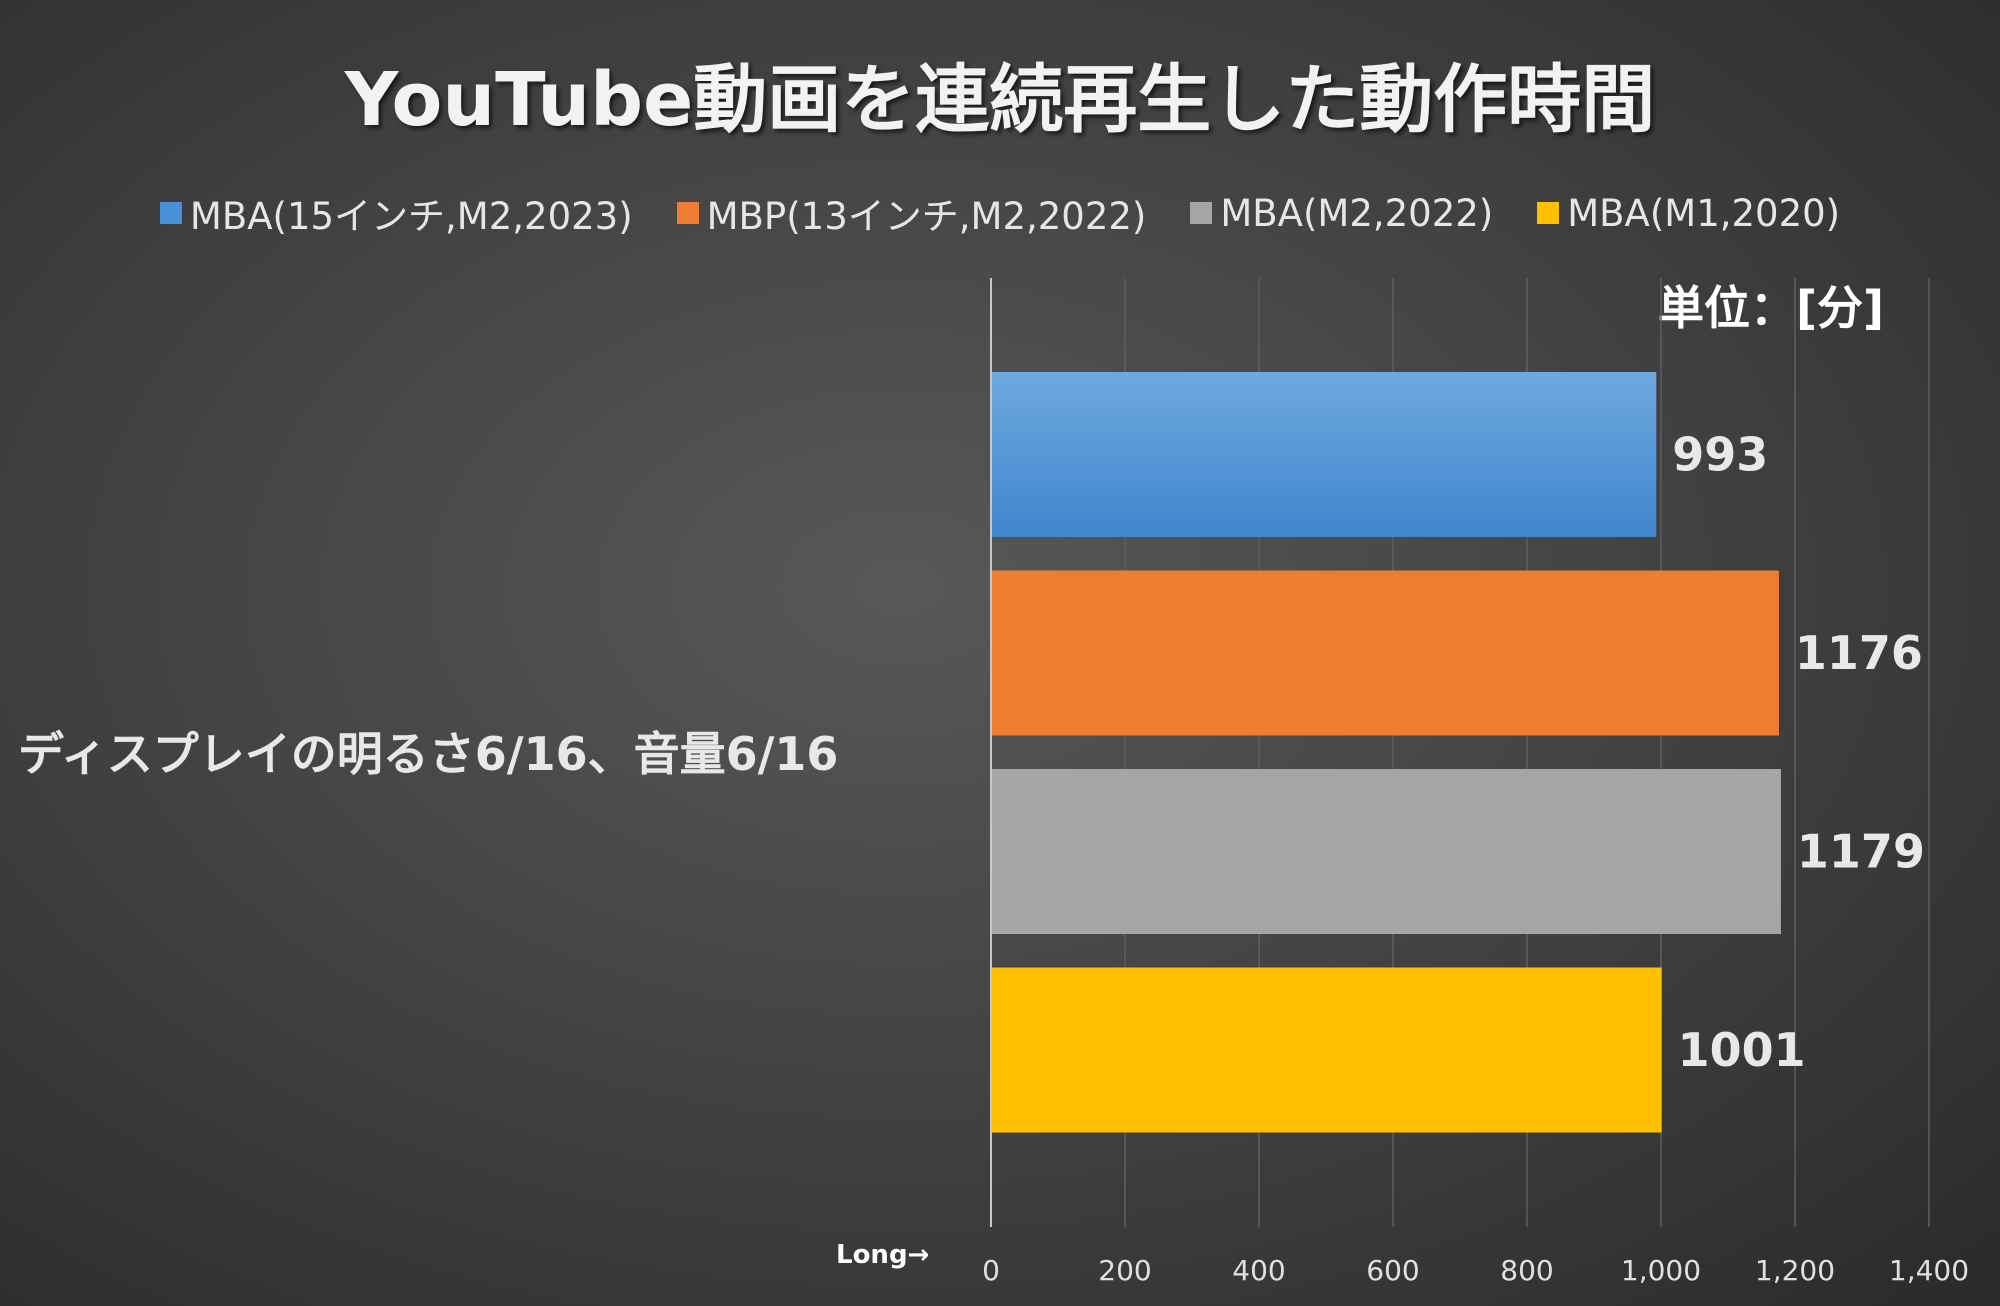 This screenshot has height=1306, width=2000. Describe the element at coordinates (883, 1255) in the screenshot. I see `axis-note: Long→` at that location.